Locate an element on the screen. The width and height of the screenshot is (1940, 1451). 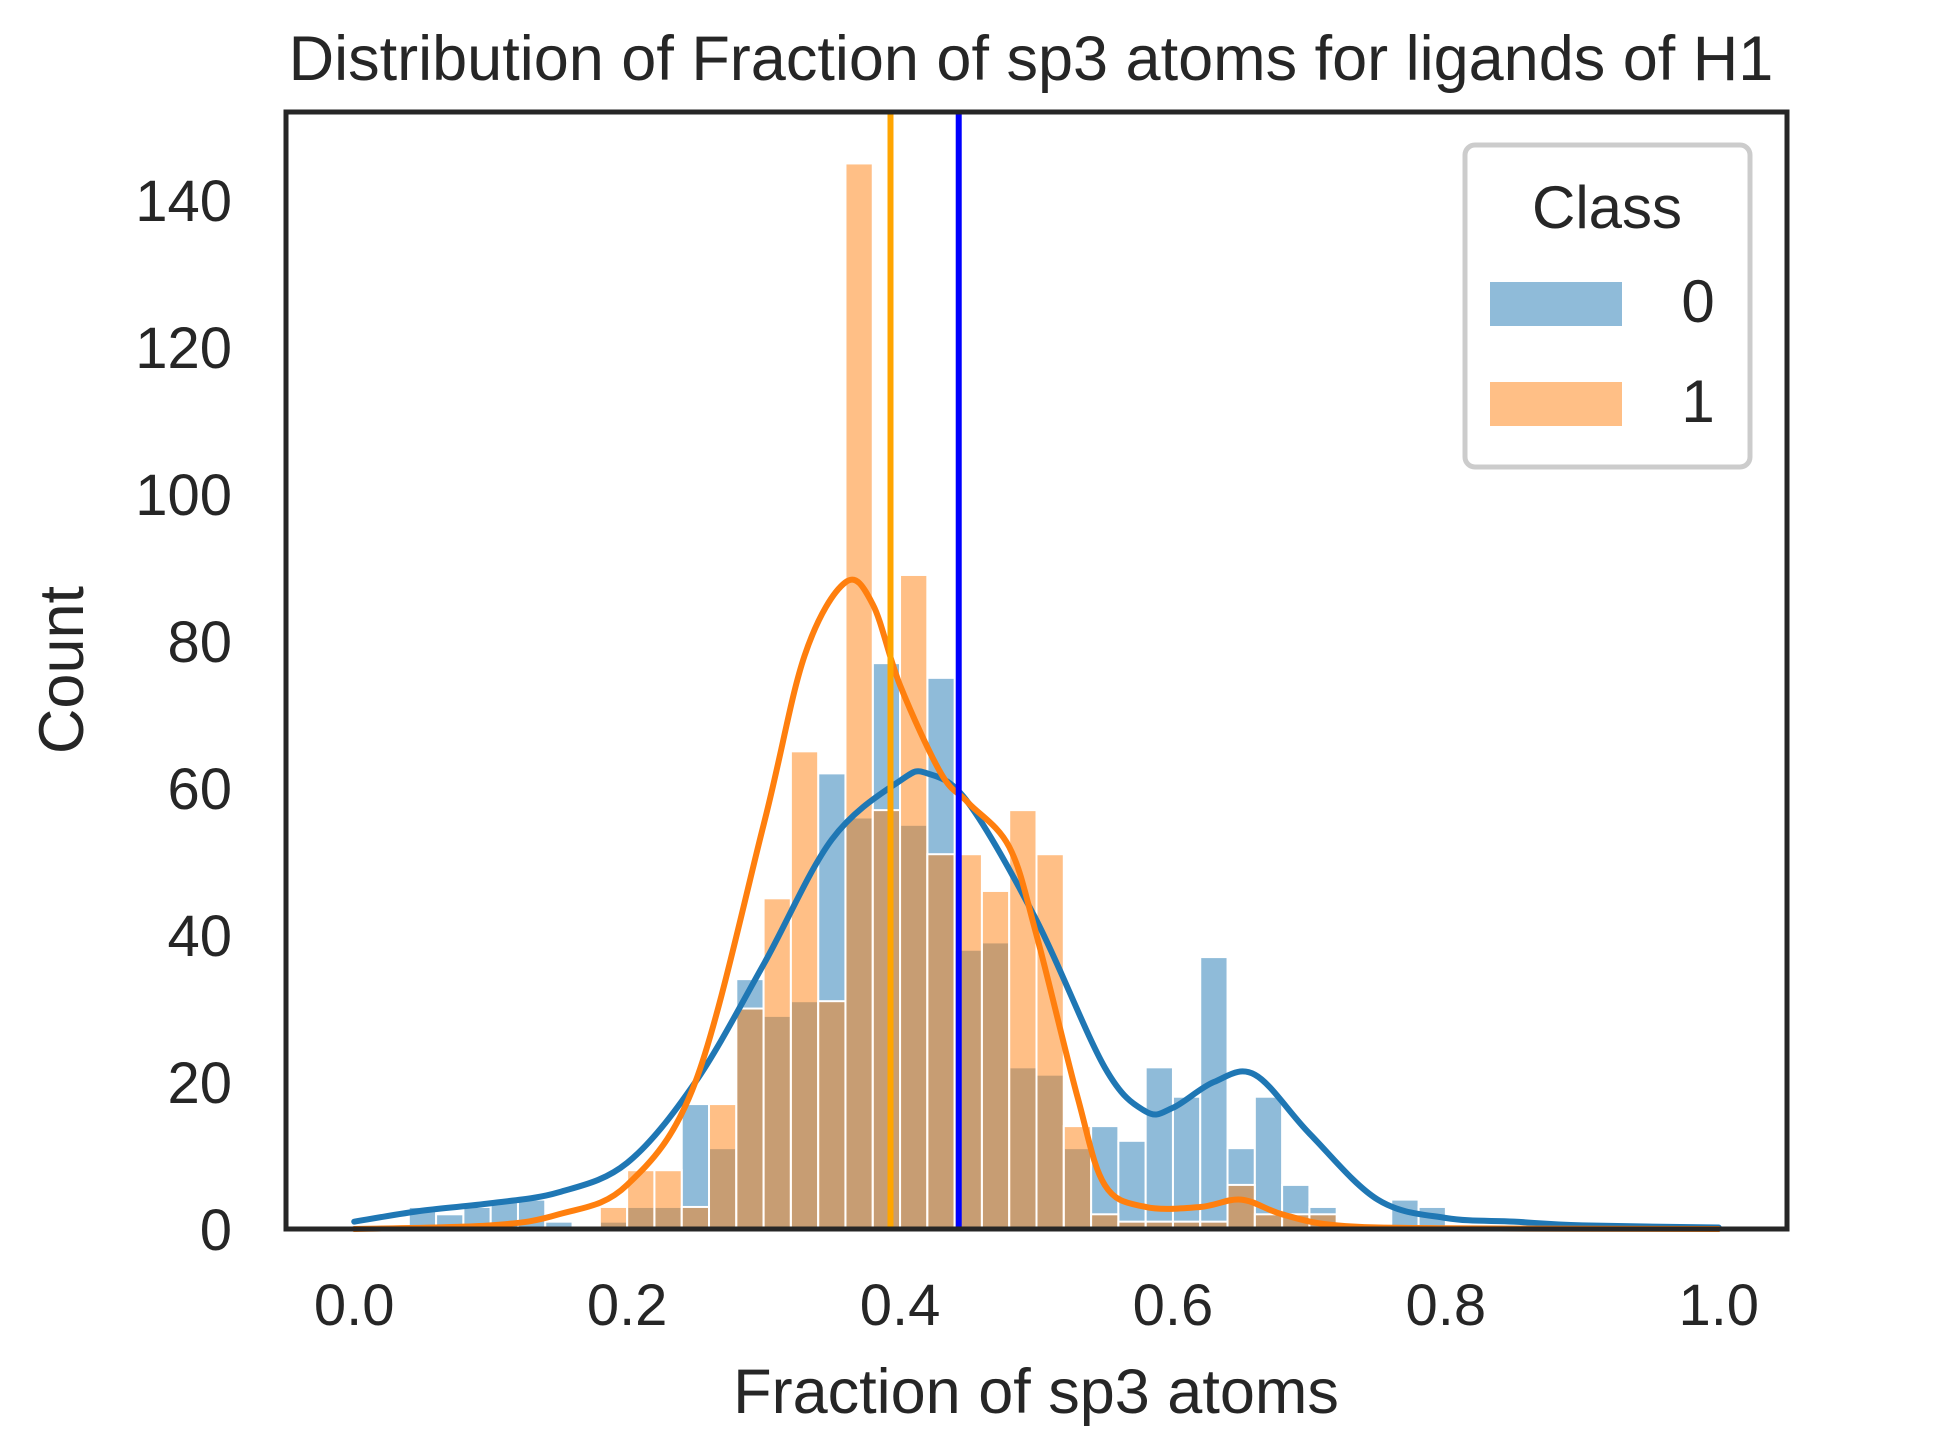
legend: Class 0 1 is located at coordinates (1607, 306).